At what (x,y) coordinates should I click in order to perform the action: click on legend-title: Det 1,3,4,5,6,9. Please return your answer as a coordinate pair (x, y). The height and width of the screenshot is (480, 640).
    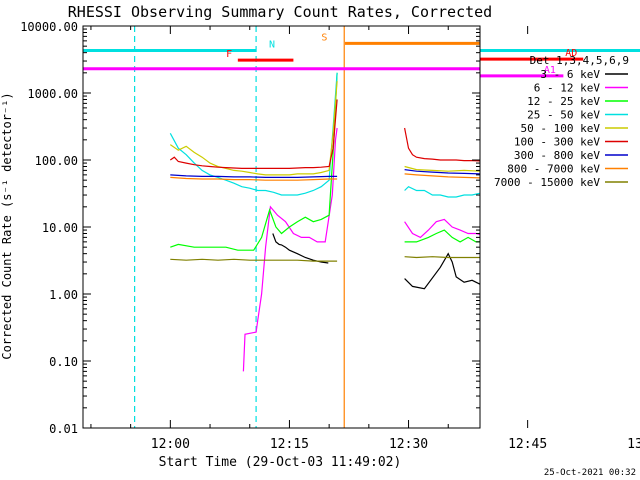
    Looking at the image, I should click on (579, 60).